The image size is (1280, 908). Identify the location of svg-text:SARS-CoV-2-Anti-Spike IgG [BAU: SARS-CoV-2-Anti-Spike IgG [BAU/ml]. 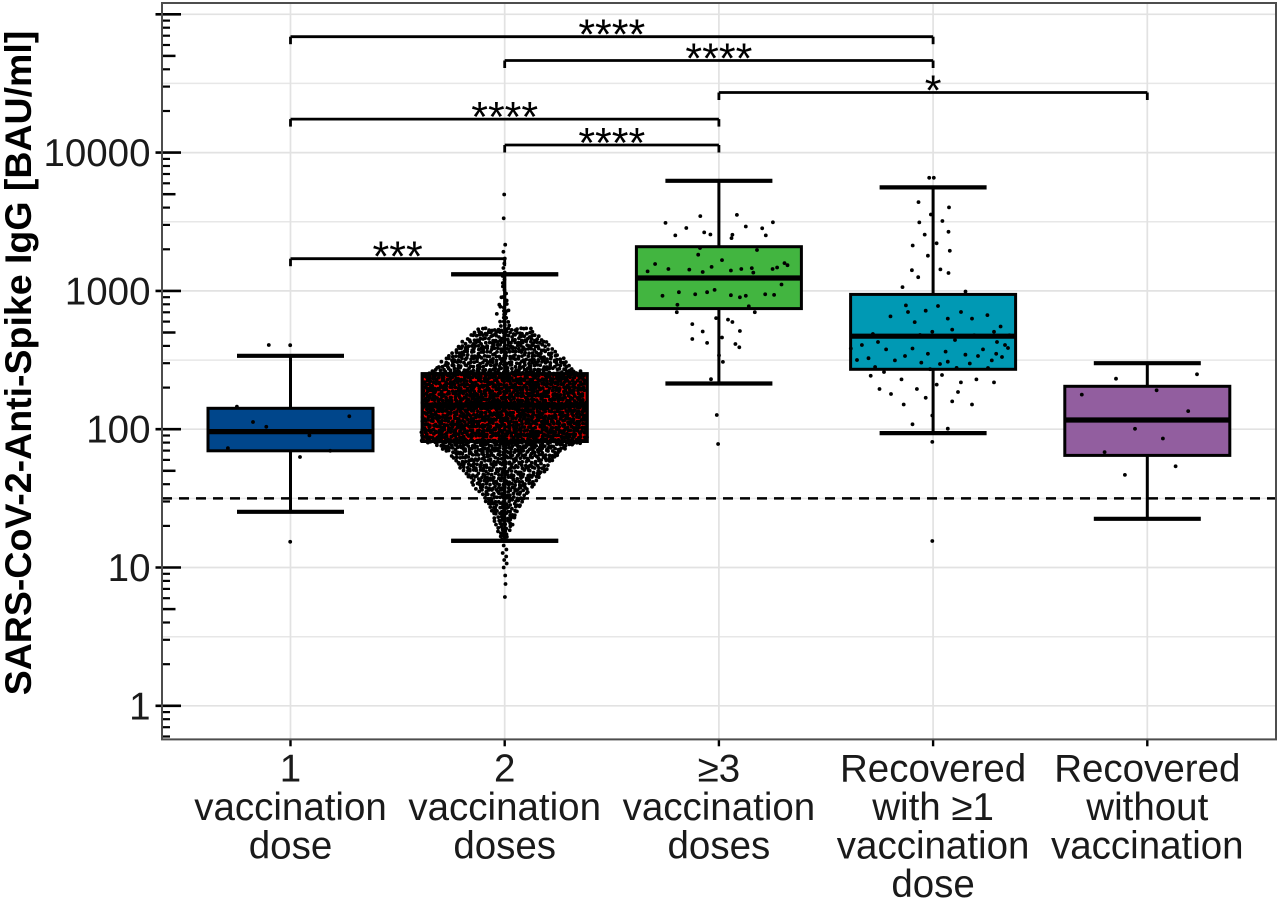
(19, 363).